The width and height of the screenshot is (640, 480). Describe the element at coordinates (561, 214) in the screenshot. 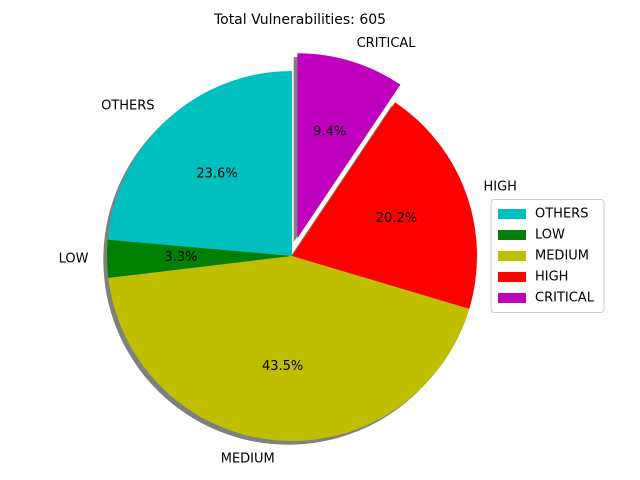

I see `legend-label: OTHERS` at that location.